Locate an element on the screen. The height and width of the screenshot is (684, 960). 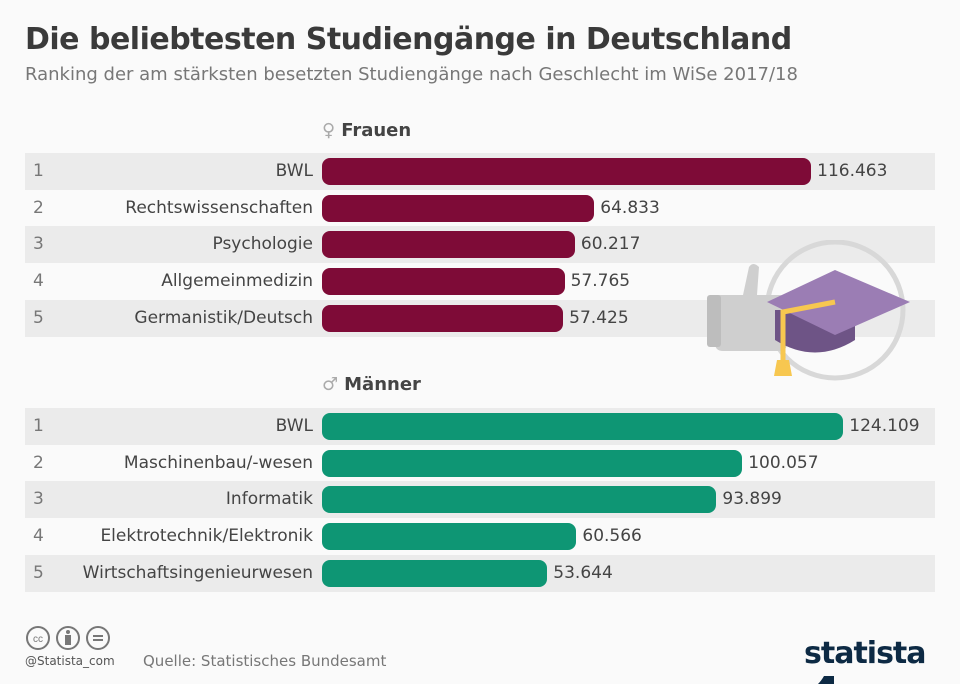
source-note: Quelle: Statistisches Bundesamt is located at coordinates (265, 661).